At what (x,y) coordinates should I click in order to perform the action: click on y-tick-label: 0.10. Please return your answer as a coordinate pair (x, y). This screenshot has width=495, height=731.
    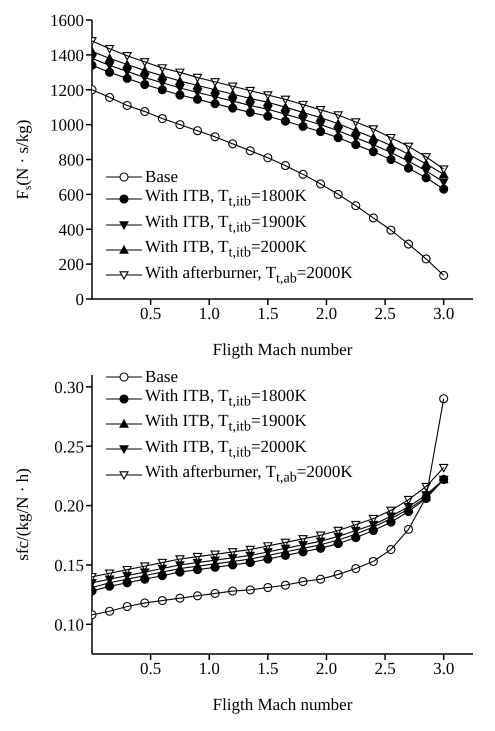
    Looking at the image, I should click on (69, 624).